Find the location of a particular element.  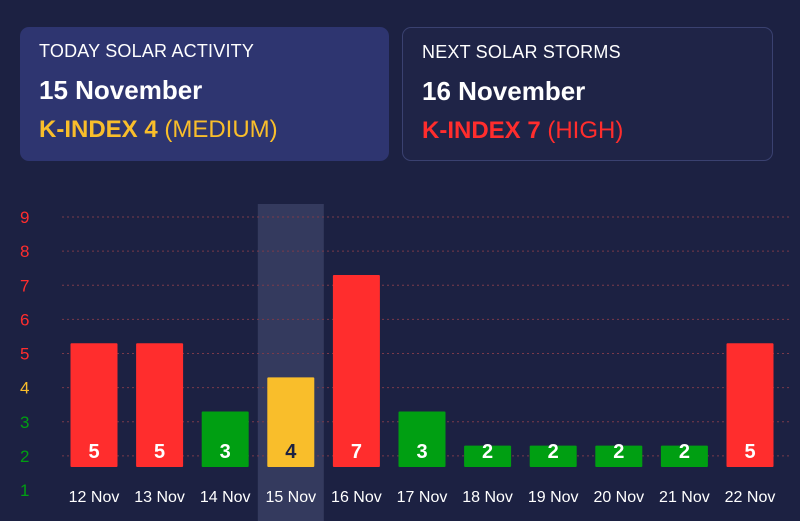

y-tick-label: 7 is located at coordinates (24, 285).